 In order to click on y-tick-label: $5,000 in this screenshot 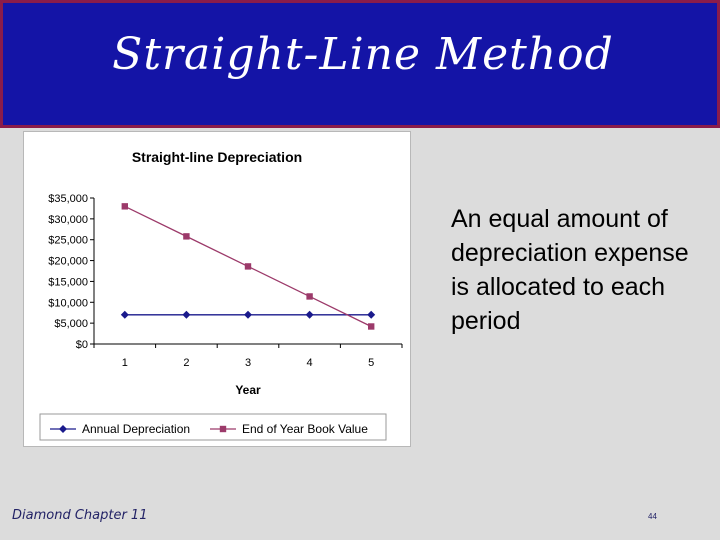, I will do `click(71, 324)`.